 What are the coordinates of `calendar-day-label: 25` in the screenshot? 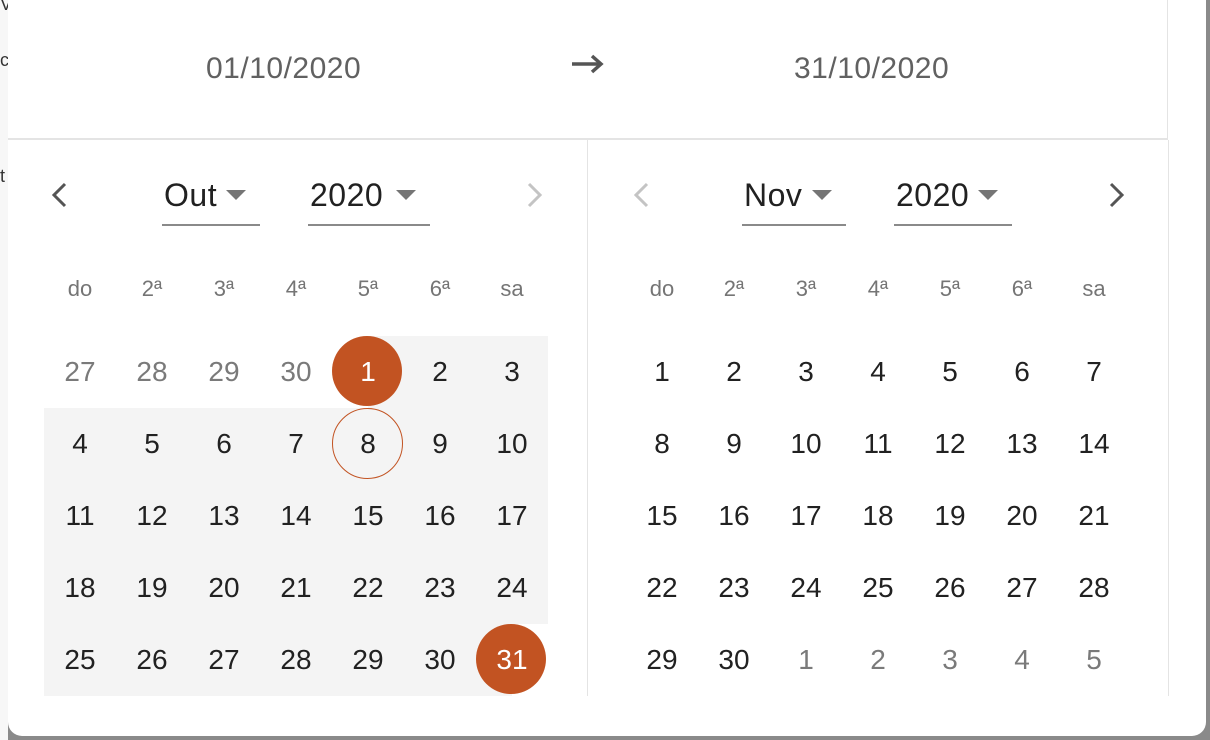 It's located at (80, 659).